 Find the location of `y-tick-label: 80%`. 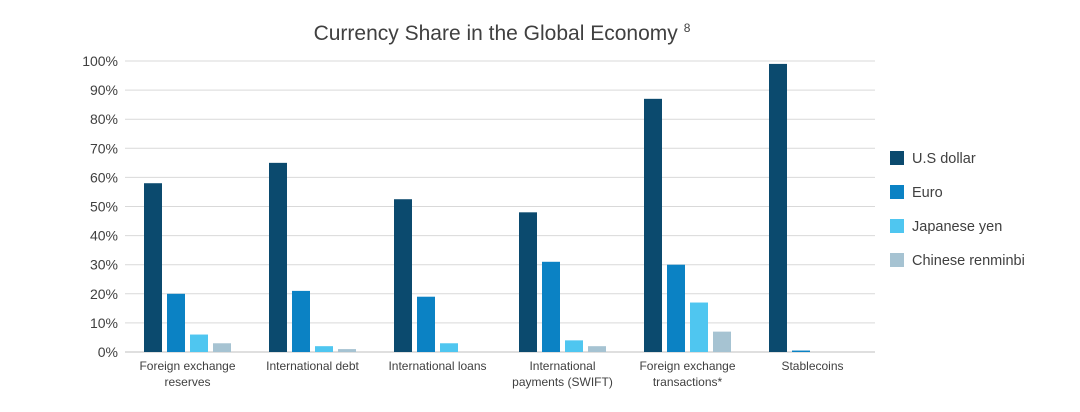

y-tick-label: 80% is located at coordinates (104, 119).